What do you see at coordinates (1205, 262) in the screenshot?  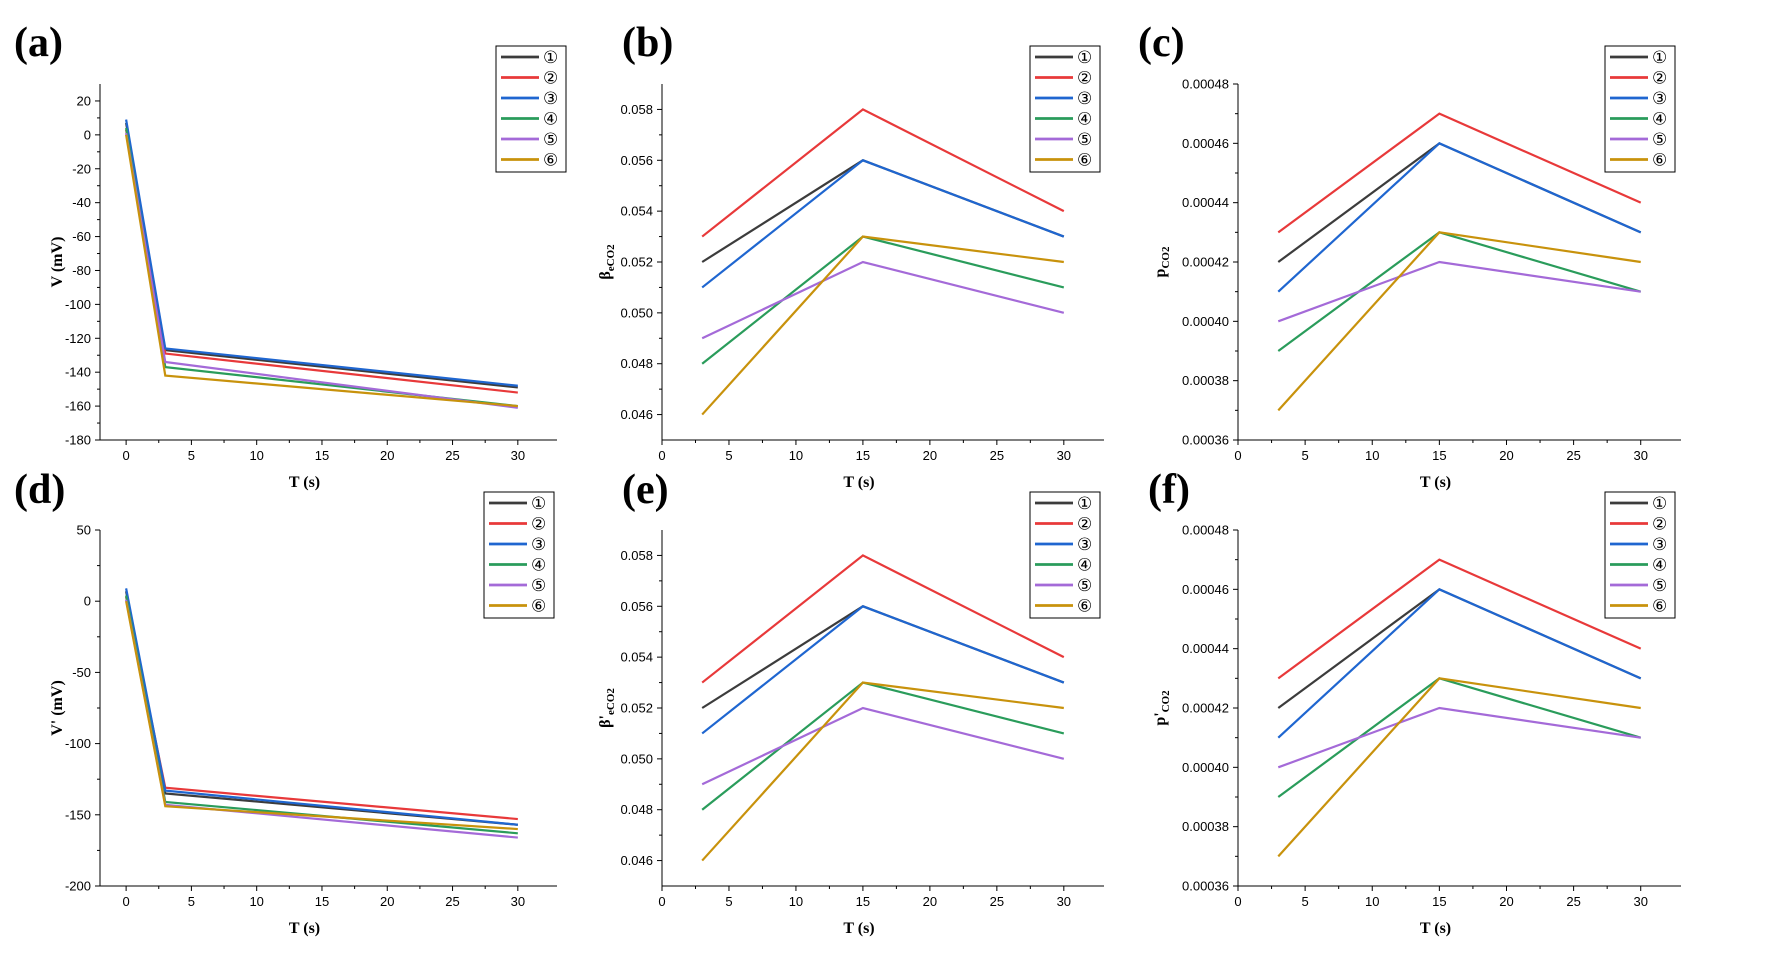 I see `y-tick-label: 0.00042` at bounding box center [1205, 262].